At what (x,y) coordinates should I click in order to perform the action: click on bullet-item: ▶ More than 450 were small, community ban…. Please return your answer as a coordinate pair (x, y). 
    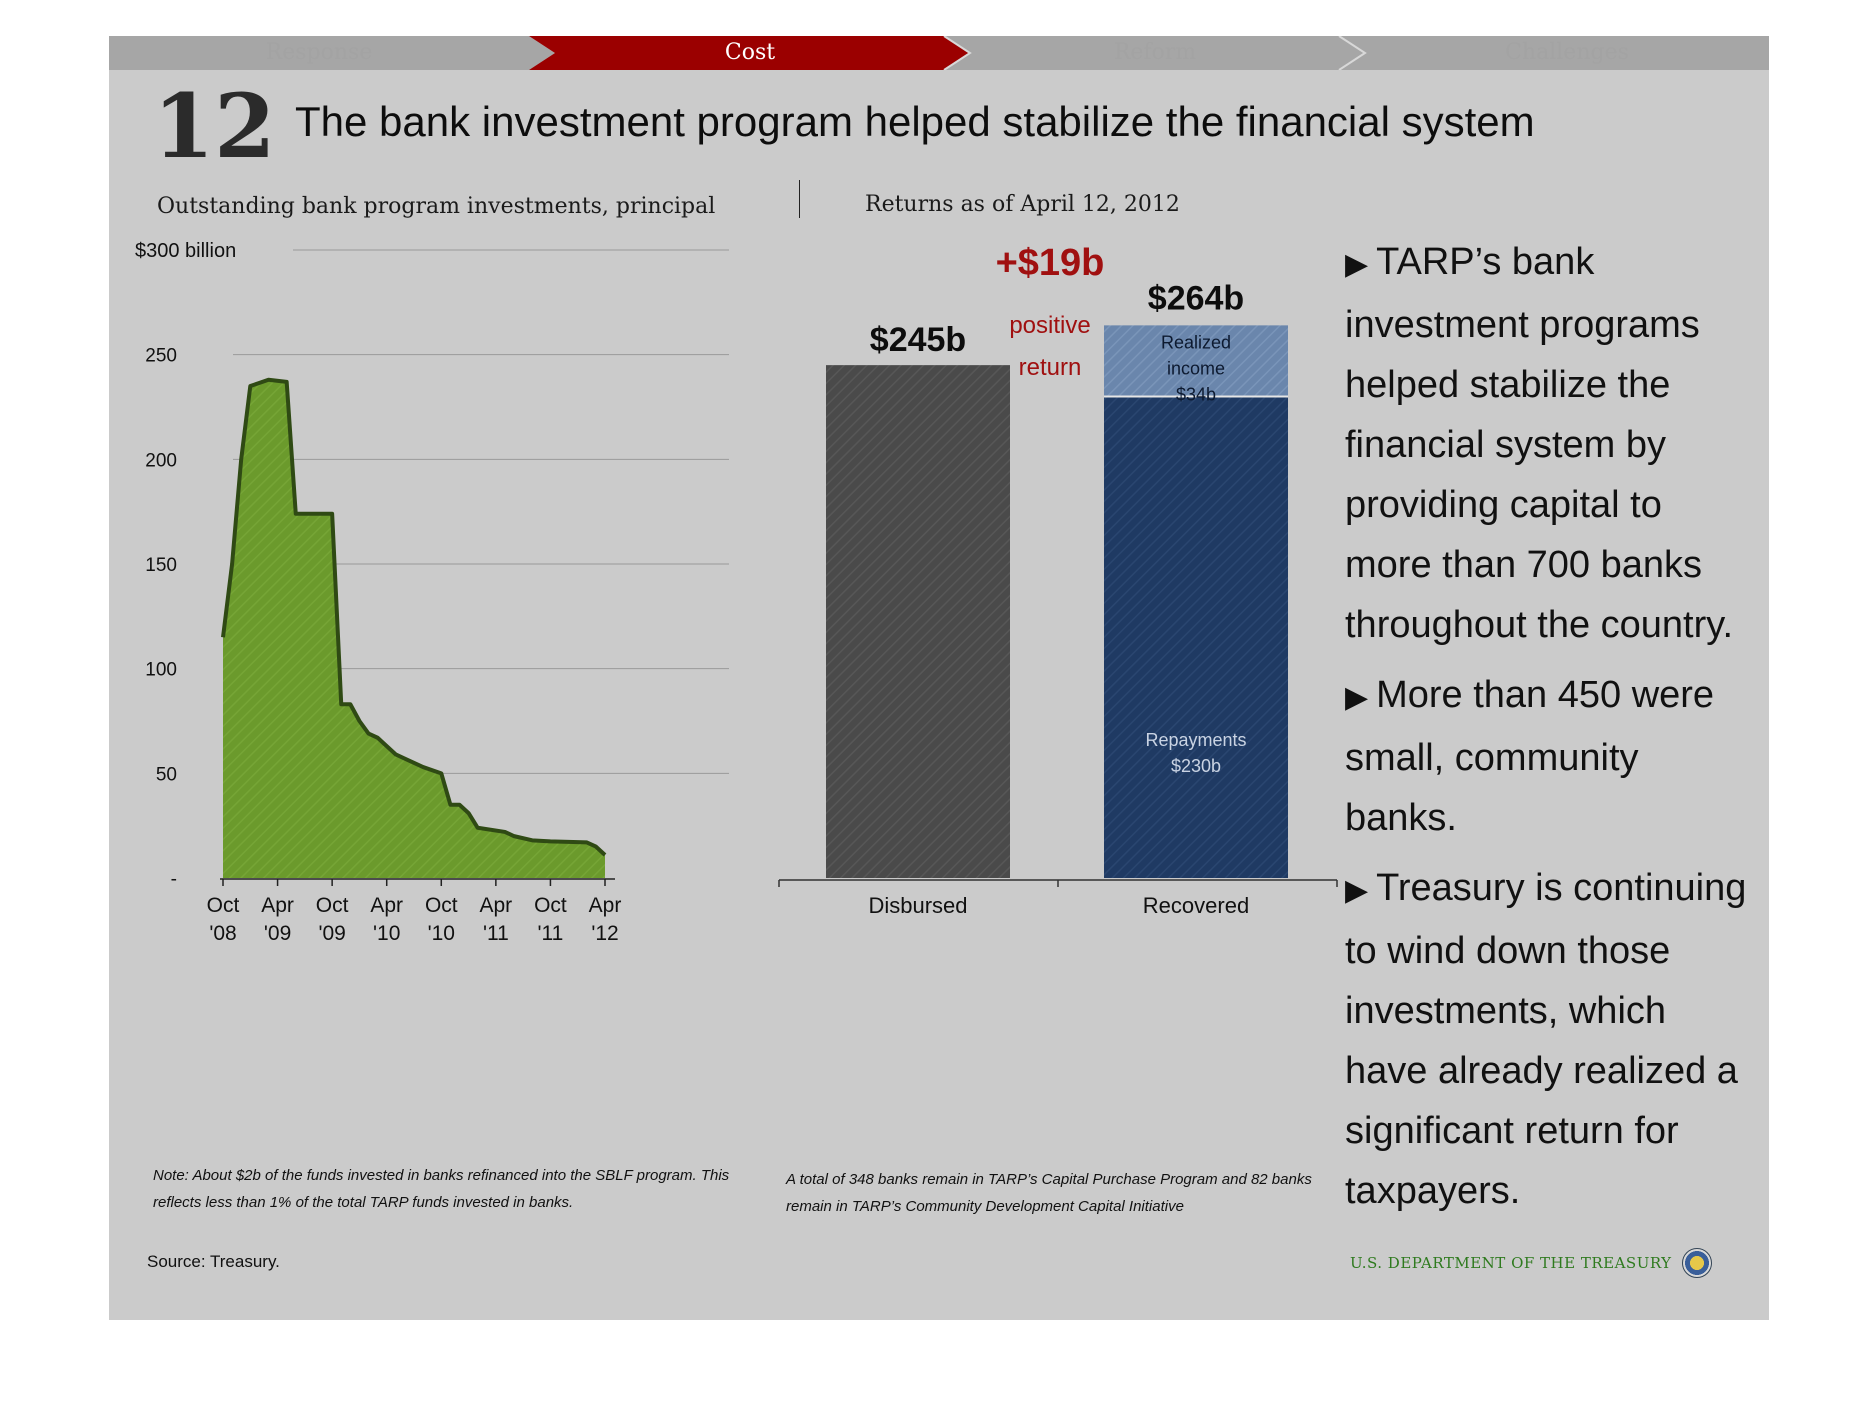
    Looking at the image, I should click on (1530, 756).